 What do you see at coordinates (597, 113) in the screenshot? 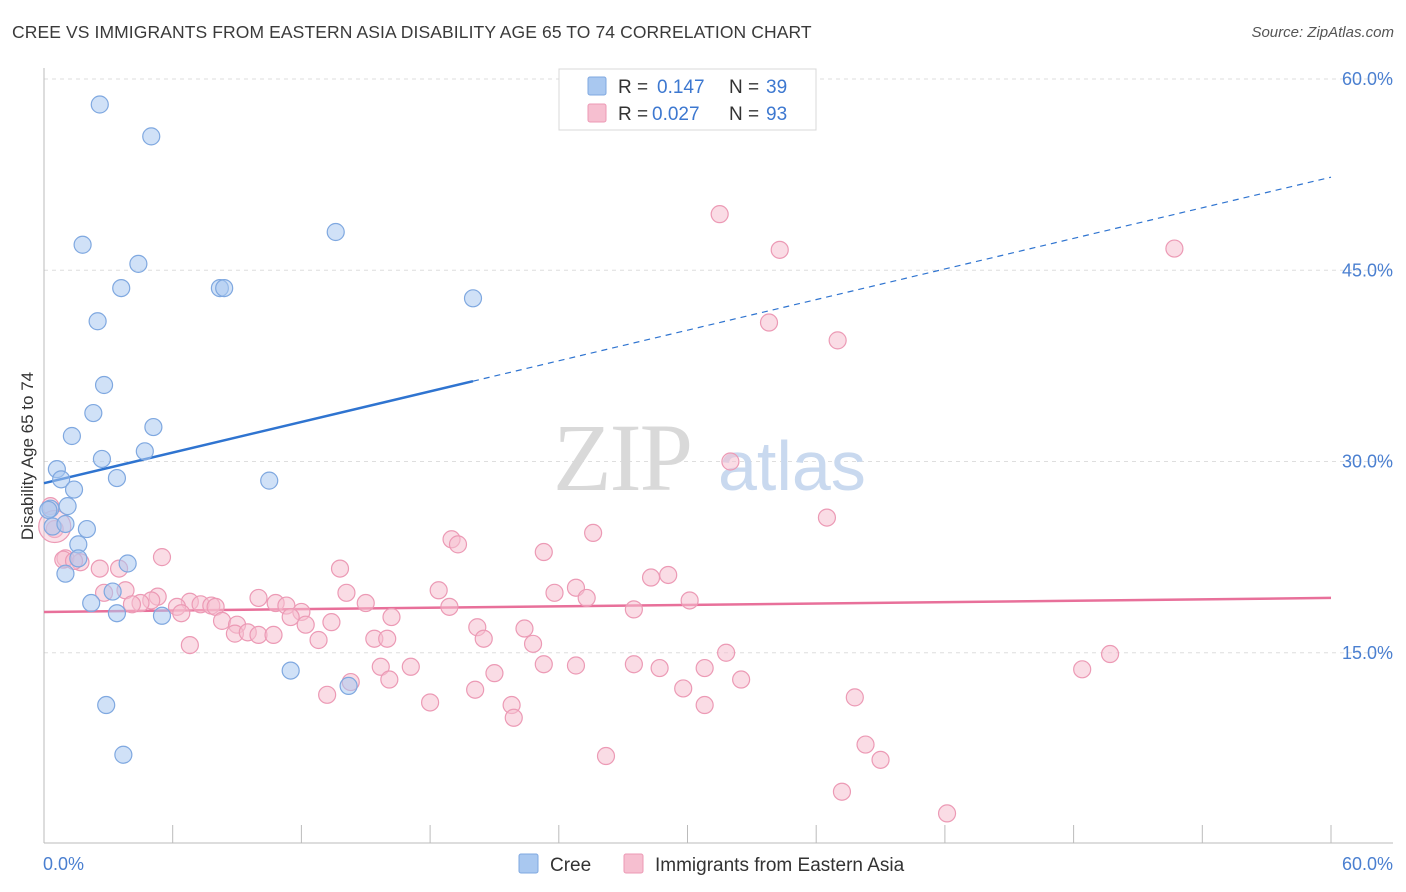
I see `legend-swatch-immigrants` at bounding box center [597, 113].